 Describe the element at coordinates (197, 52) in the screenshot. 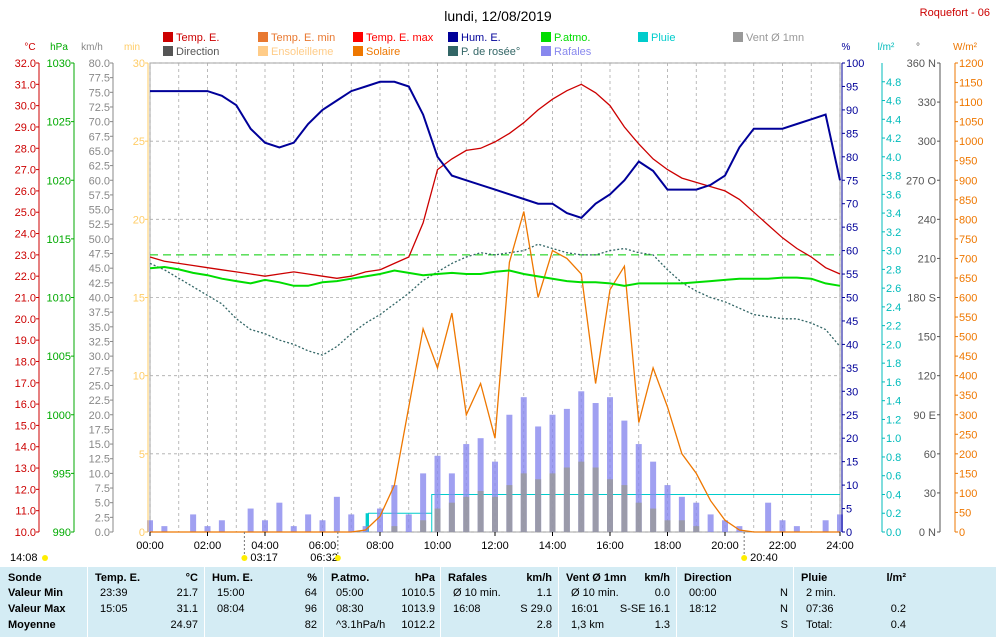

I see `legend-label: Direction` at that location.